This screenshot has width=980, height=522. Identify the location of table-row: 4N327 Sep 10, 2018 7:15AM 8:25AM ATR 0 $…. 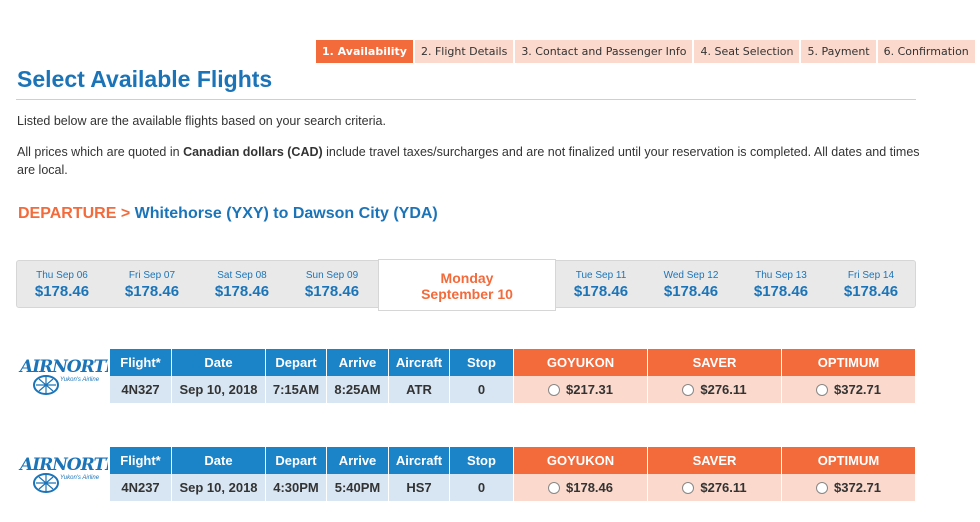
(513, 389).